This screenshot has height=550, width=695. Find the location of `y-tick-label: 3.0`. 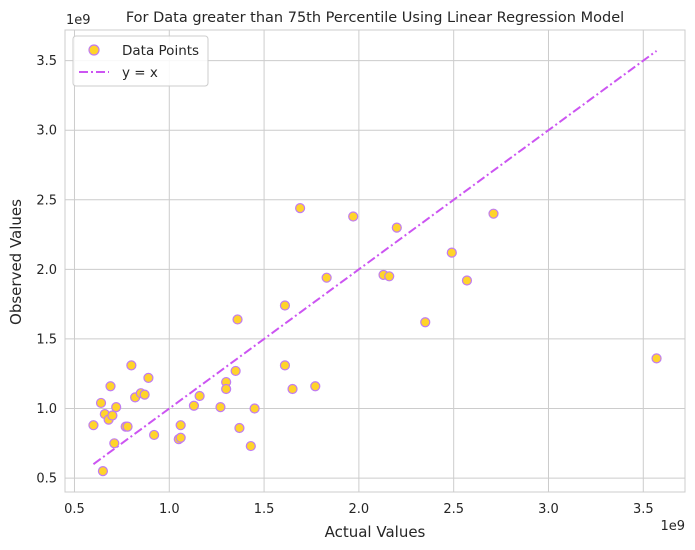

y-tick-label: 3.0 is located at coordinates (46, 131).